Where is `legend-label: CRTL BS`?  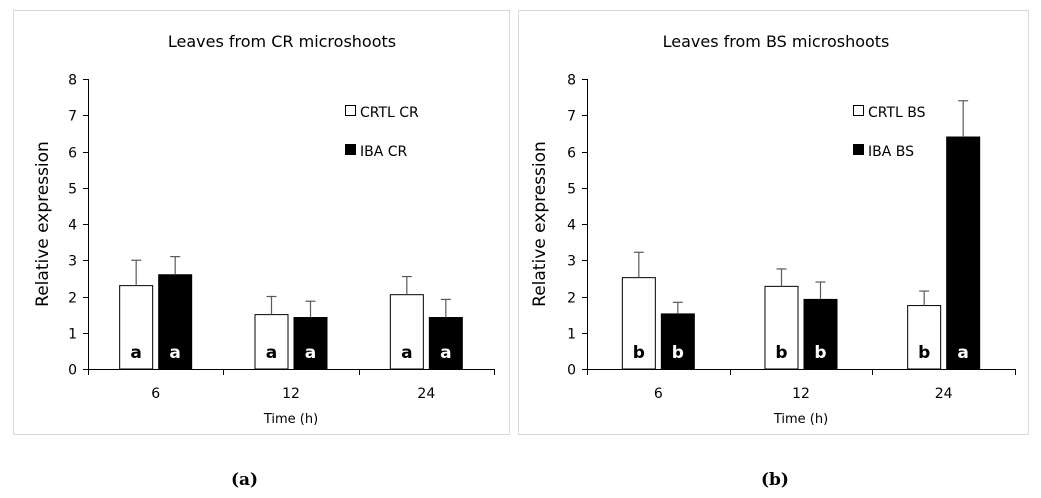
legend-label: CRTL BS is located at coordinates (897, 113).